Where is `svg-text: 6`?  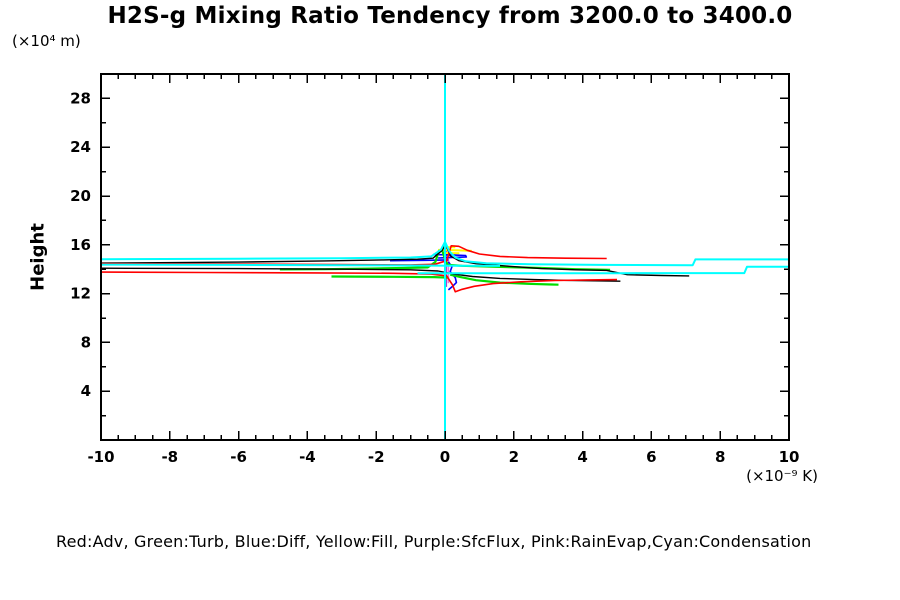 svg-text: 6 is located at coordinates (651, 457).